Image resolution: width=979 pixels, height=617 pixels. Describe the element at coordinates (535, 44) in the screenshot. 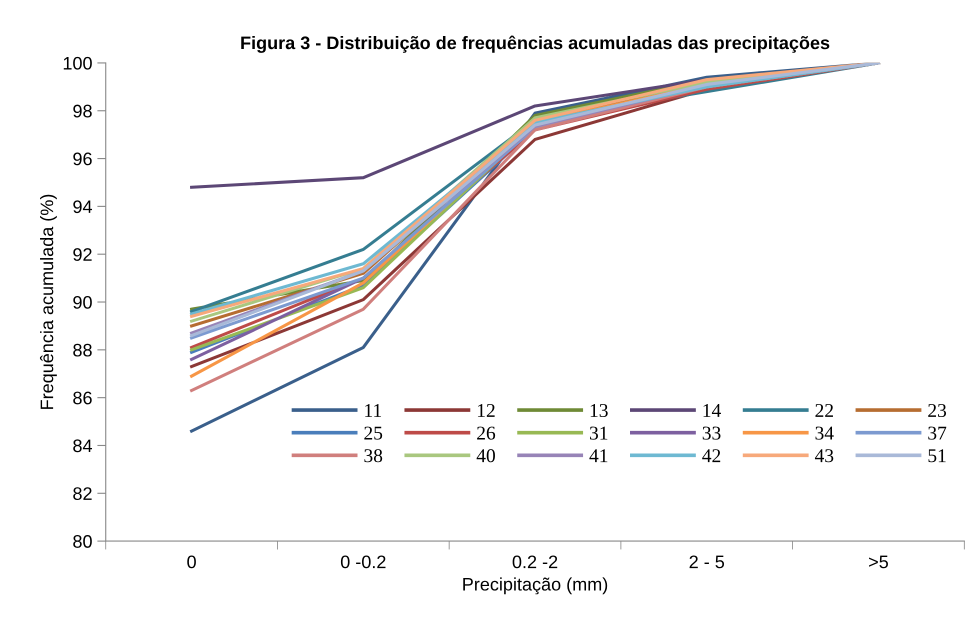

I see `chart-title: Figura 3 - Distribuição de frequências acumuladas das precipitações` at that location.